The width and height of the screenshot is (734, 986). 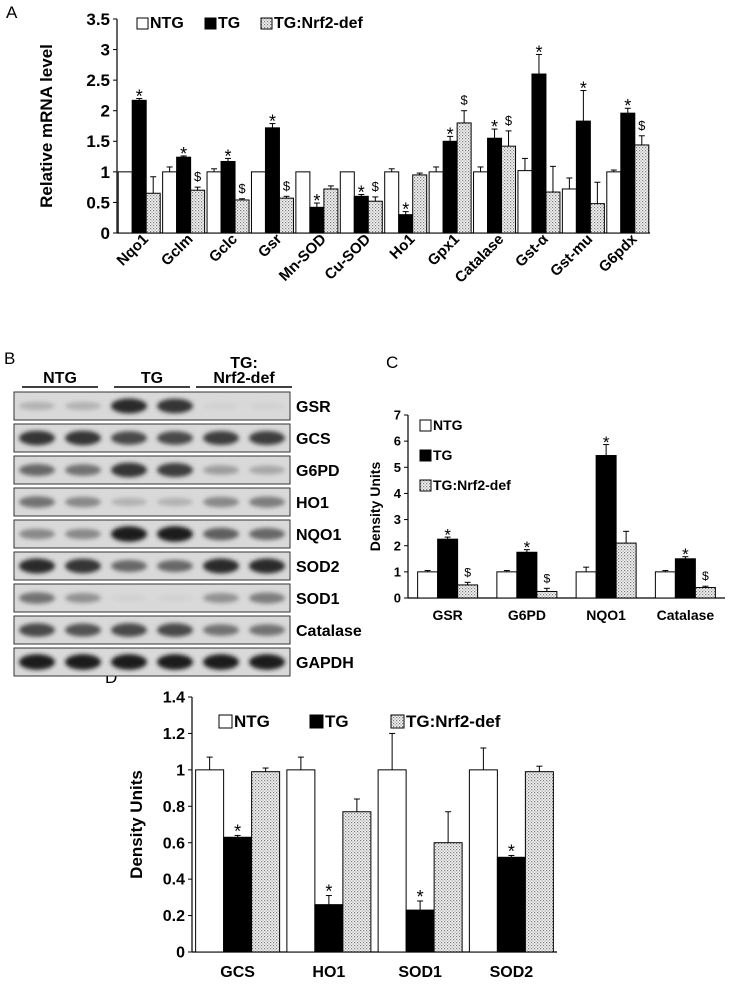 I want to click on significance-star-d: *, so click(x=511, y=851).